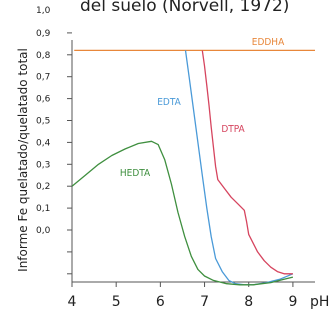 This screenshot has height=325, width=335. Describe the element at coordinates (43, 11) in the screenshot. I see `y-tick-label: 1,0` at that location.